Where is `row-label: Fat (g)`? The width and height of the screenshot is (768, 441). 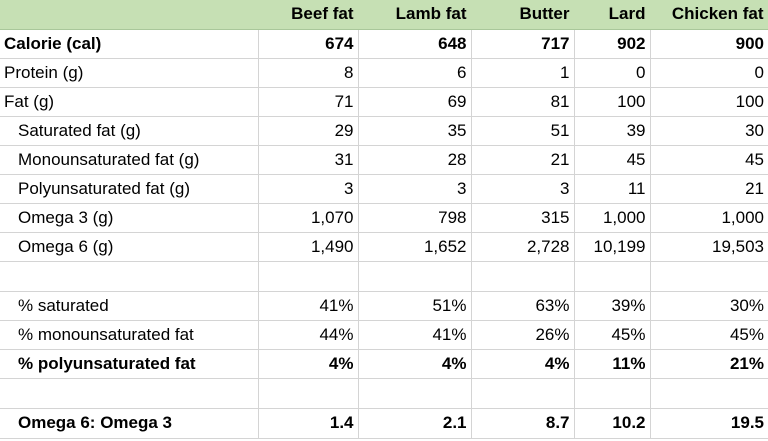 row-label: Fat (g) is located at coordinates (129, 102).